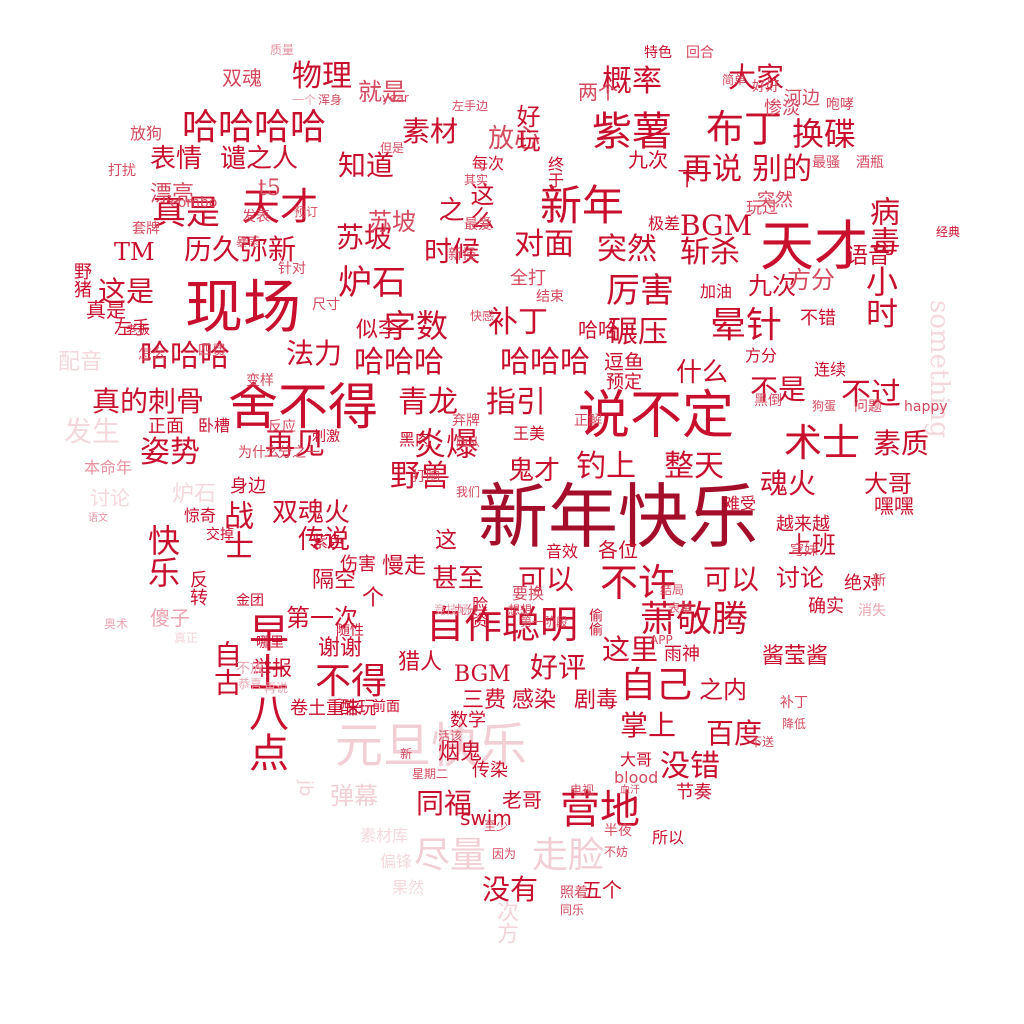 The width and height of the screenshot is (1024, 1024). Describe the element at coordinates (260, 381) in the screenshot. I see `word: 变样` at that location.